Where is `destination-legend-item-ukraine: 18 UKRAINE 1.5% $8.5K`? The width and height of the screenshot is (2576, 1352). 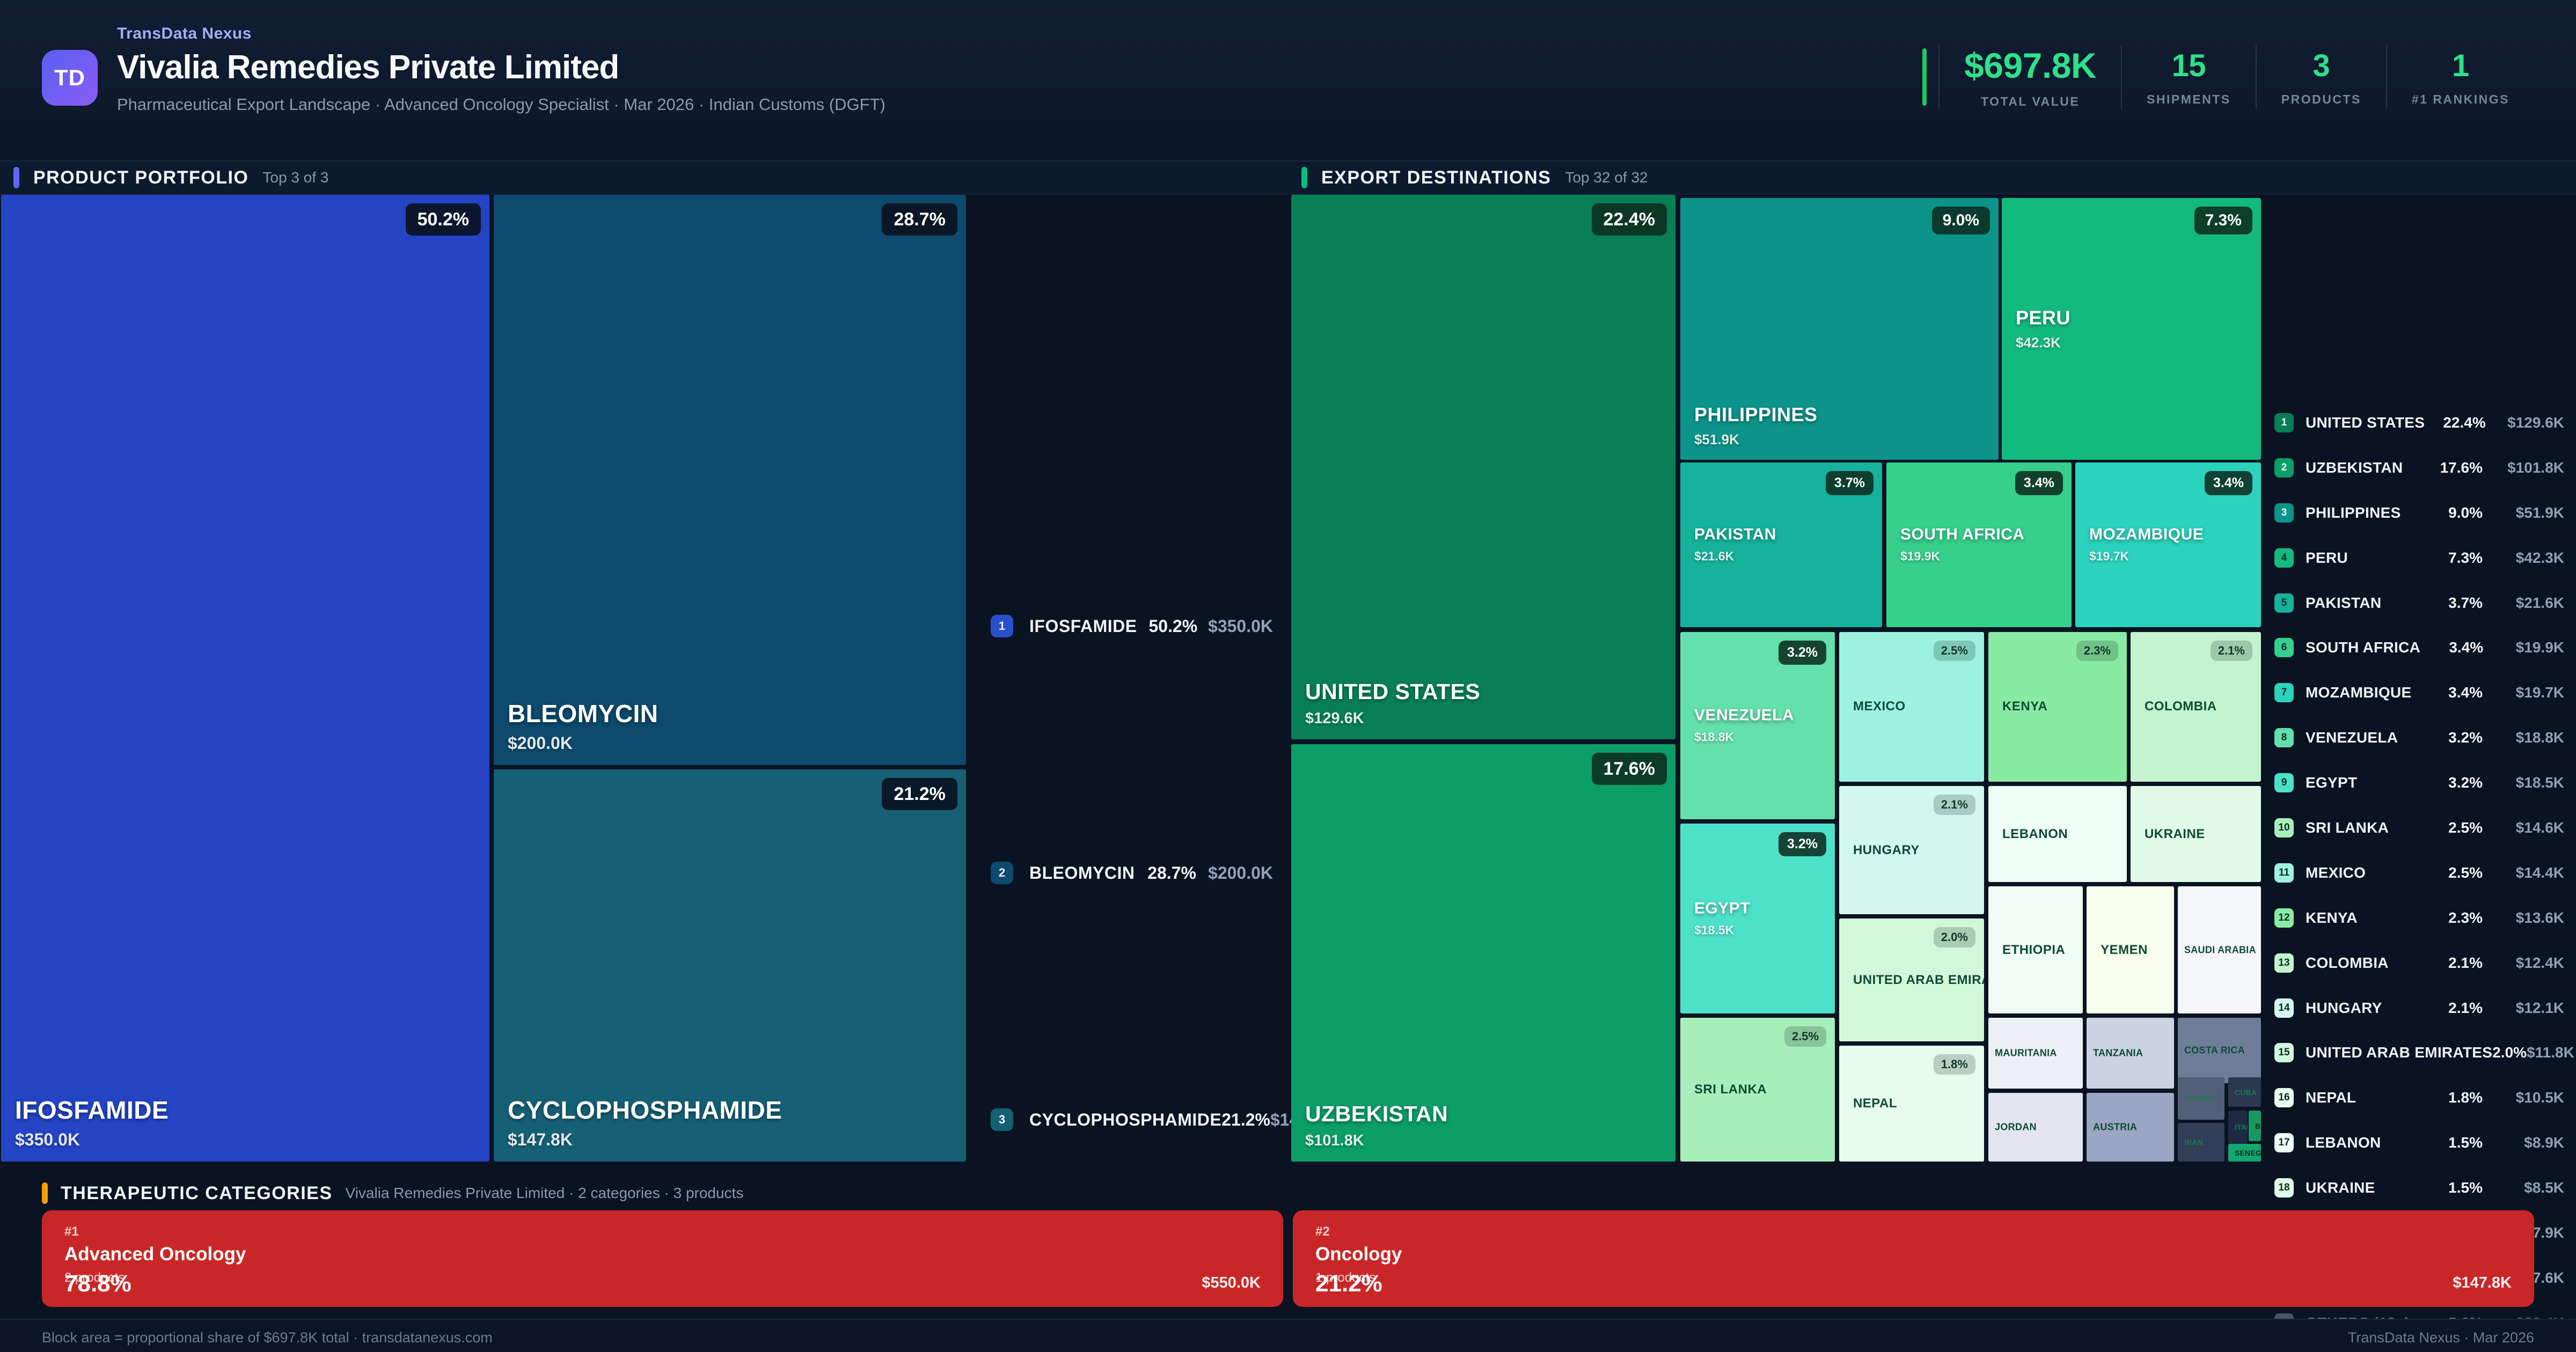
destination-legend-item-ukraine: 18 UKRAINE 1.5% $8.5K is located at coordinates (2419, 1188).